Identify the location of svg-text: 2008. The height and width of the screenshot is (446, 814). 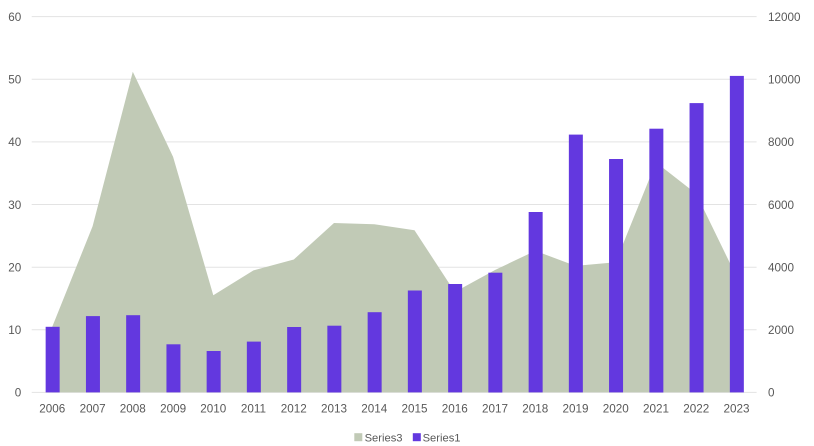
(133, 409).